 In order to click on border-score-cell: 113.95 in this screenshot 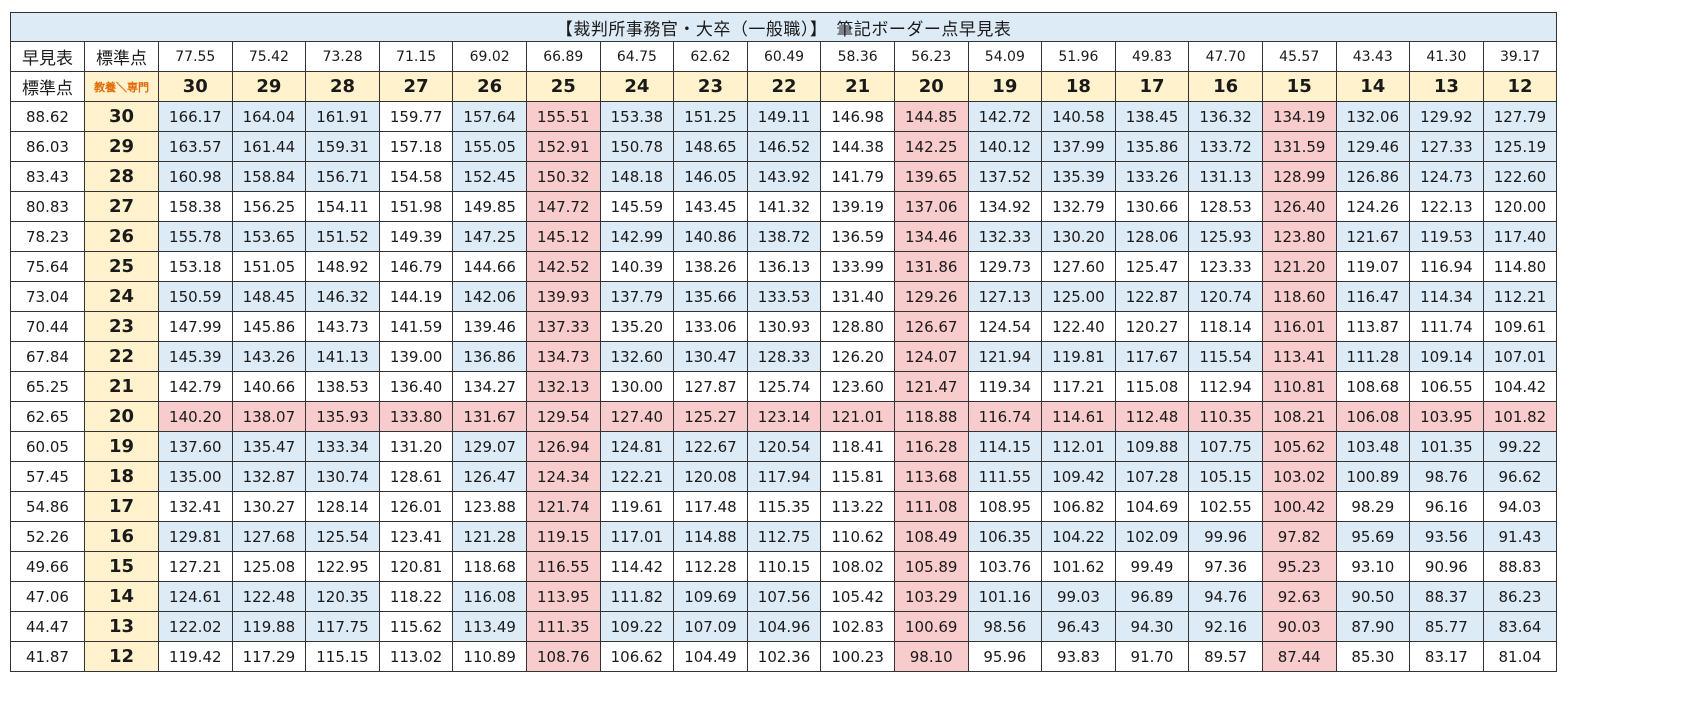, I will do `click(563, 596)`.